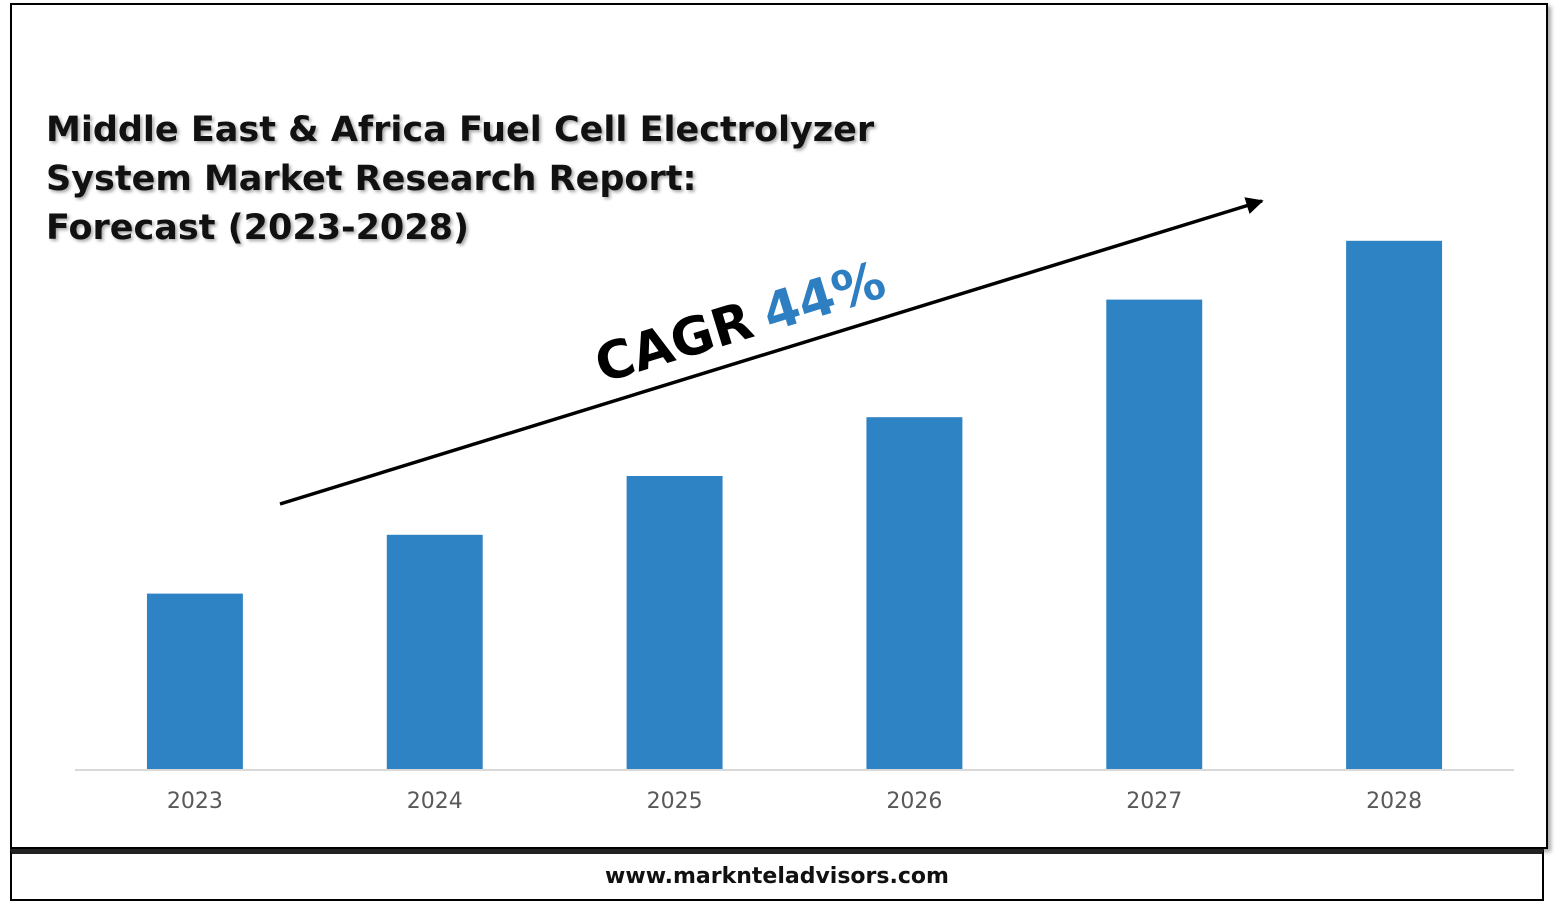  Describe the element at coordinates (1154, 801) in the screenshot. I see `x-tick-label-2027: 2027` at that location.